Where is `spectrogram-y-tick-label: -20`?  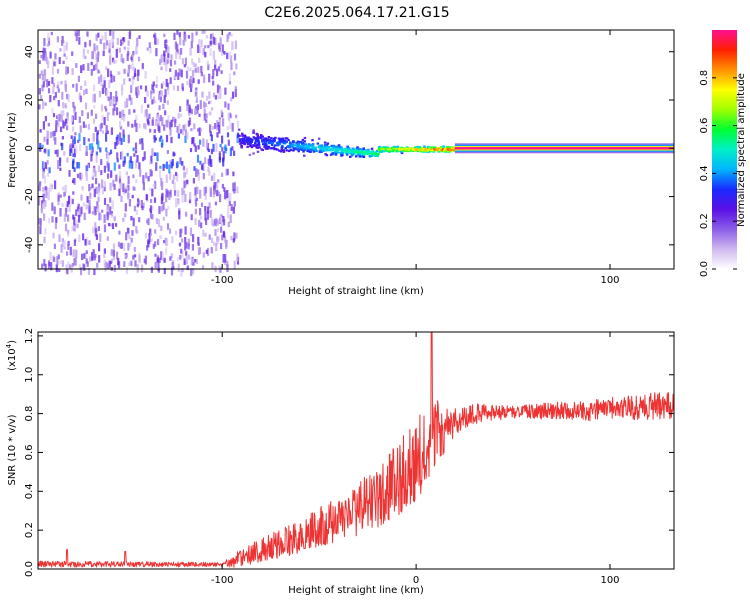 spectrogram-y-tick-label: -20 is located at coordinates (29, 196).